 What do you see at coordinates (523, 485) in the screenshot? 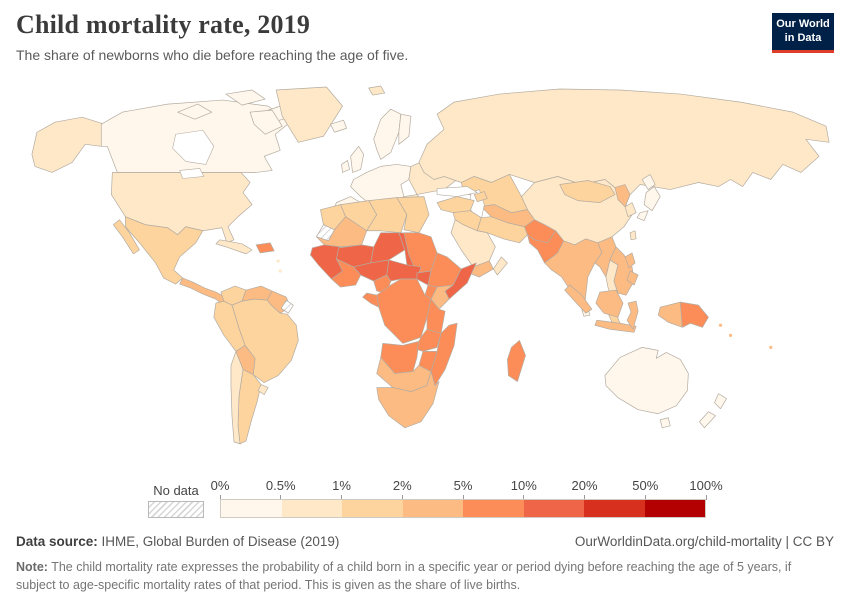
I see `legend-tick-label: 10%` at bounding box center [523, 485].